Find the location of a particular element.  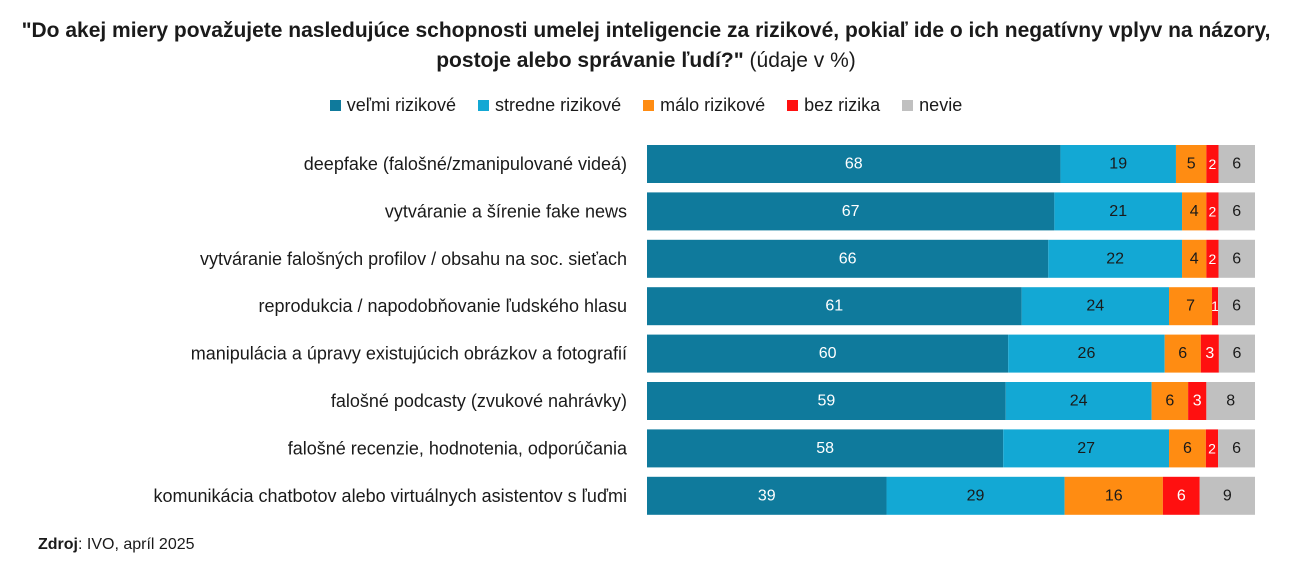

data-label: 58 is located at coordinates (825, 448).